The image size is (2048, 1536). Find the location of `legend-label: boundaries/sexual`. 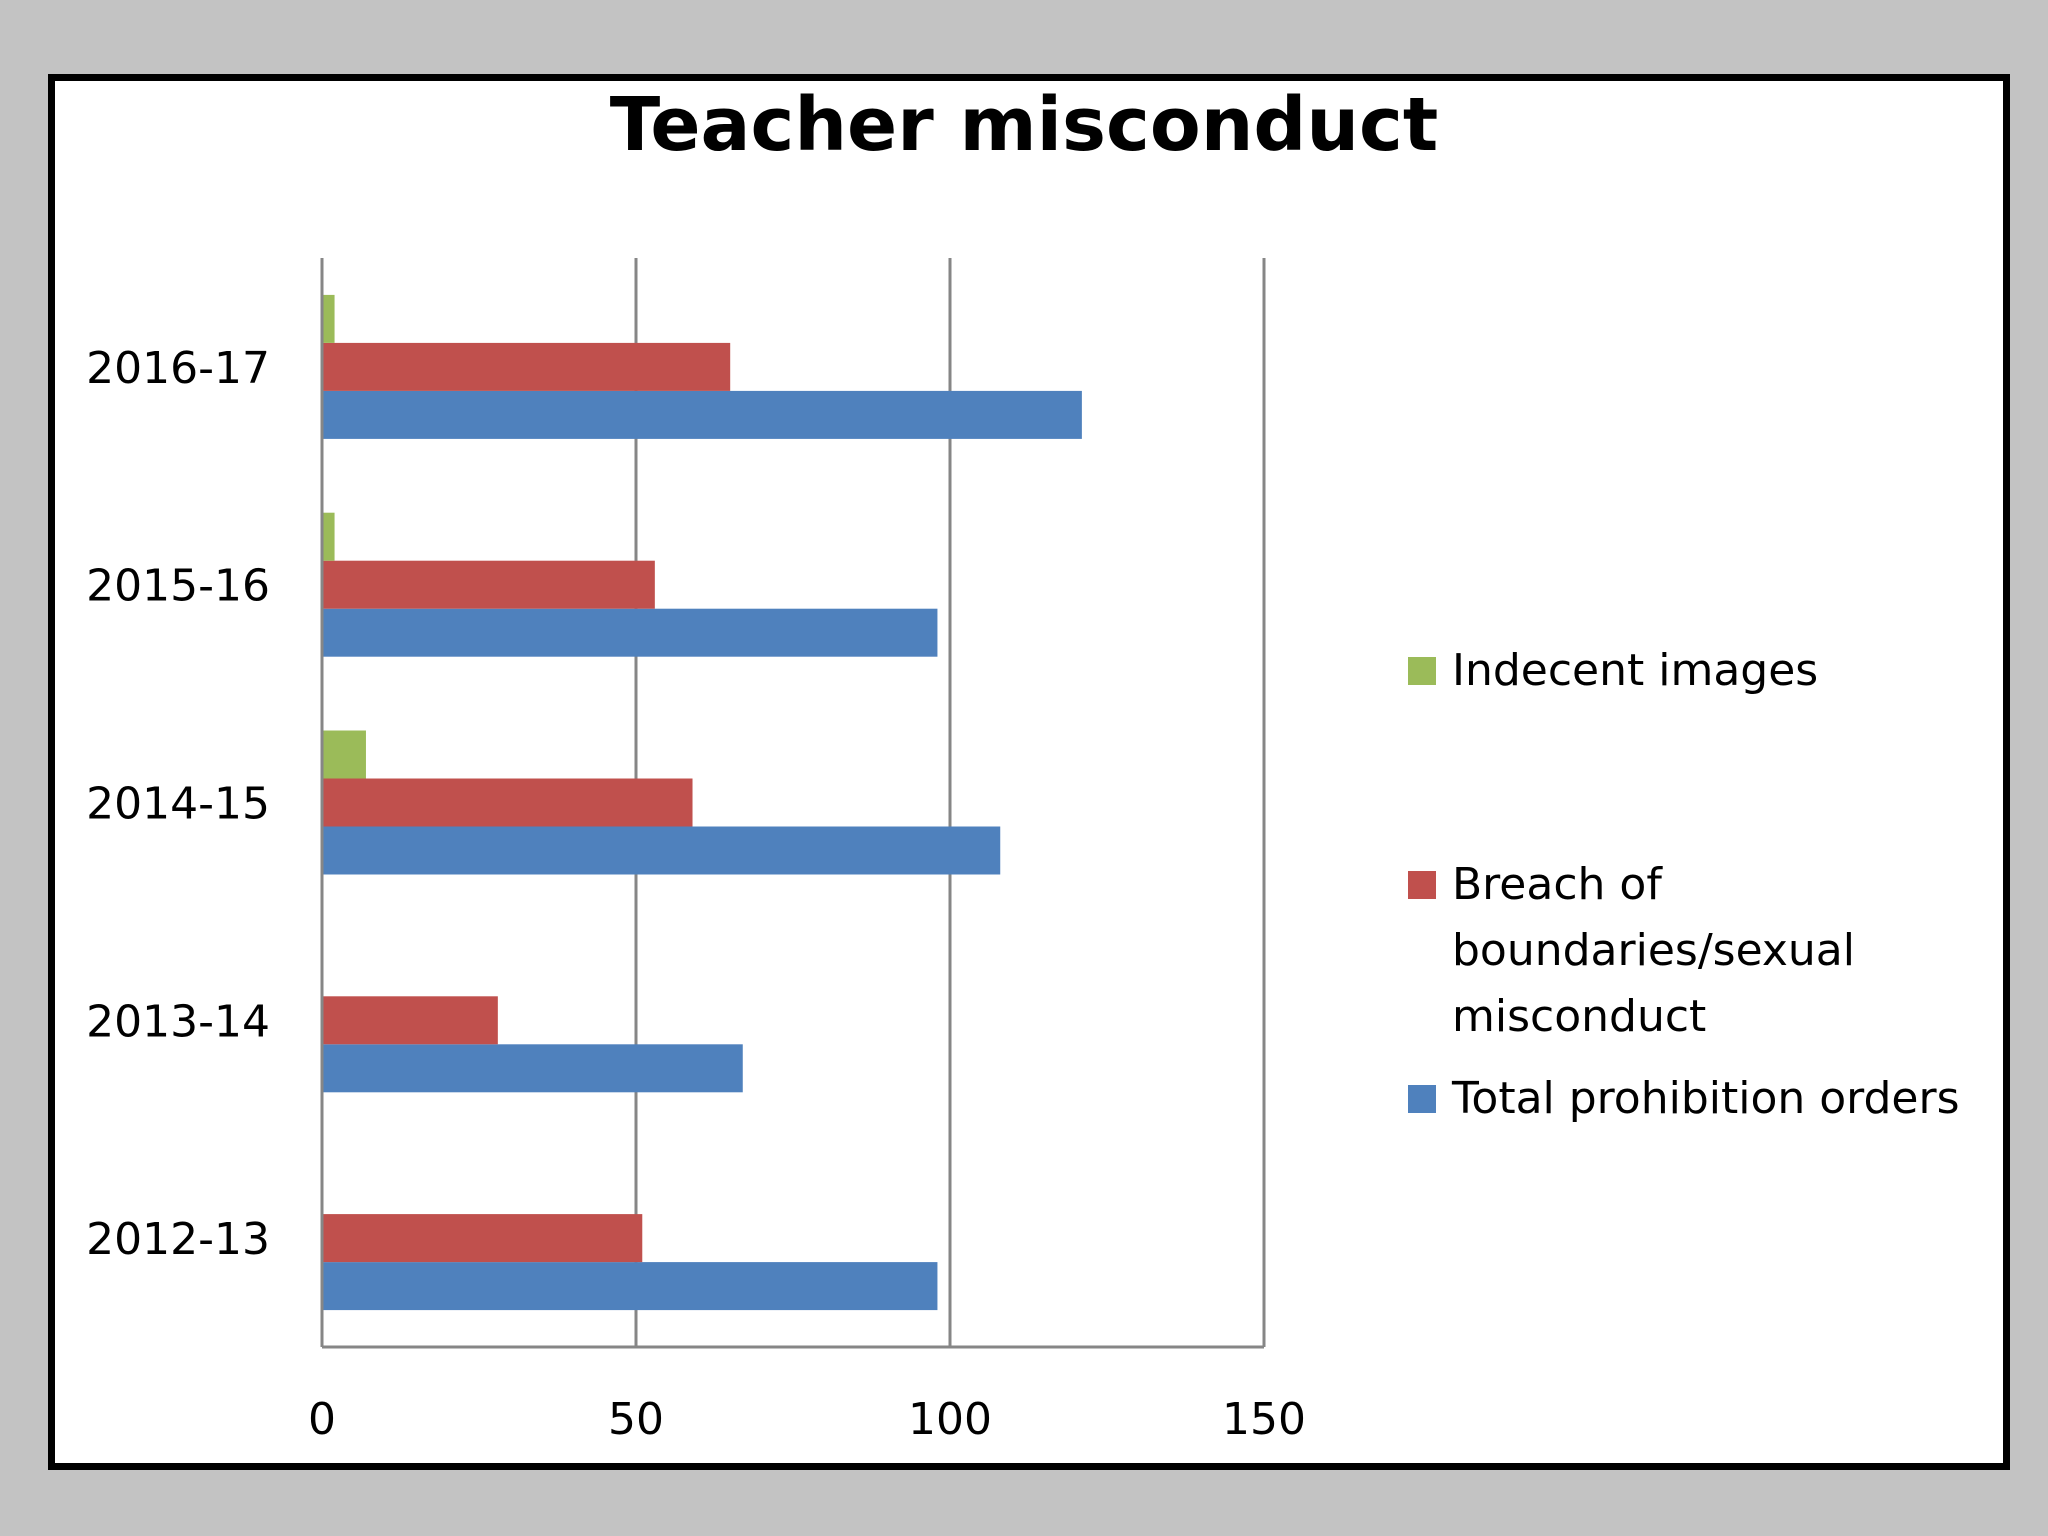

legend-label: boundaries/sexual is located at coordinates (1653, 950).